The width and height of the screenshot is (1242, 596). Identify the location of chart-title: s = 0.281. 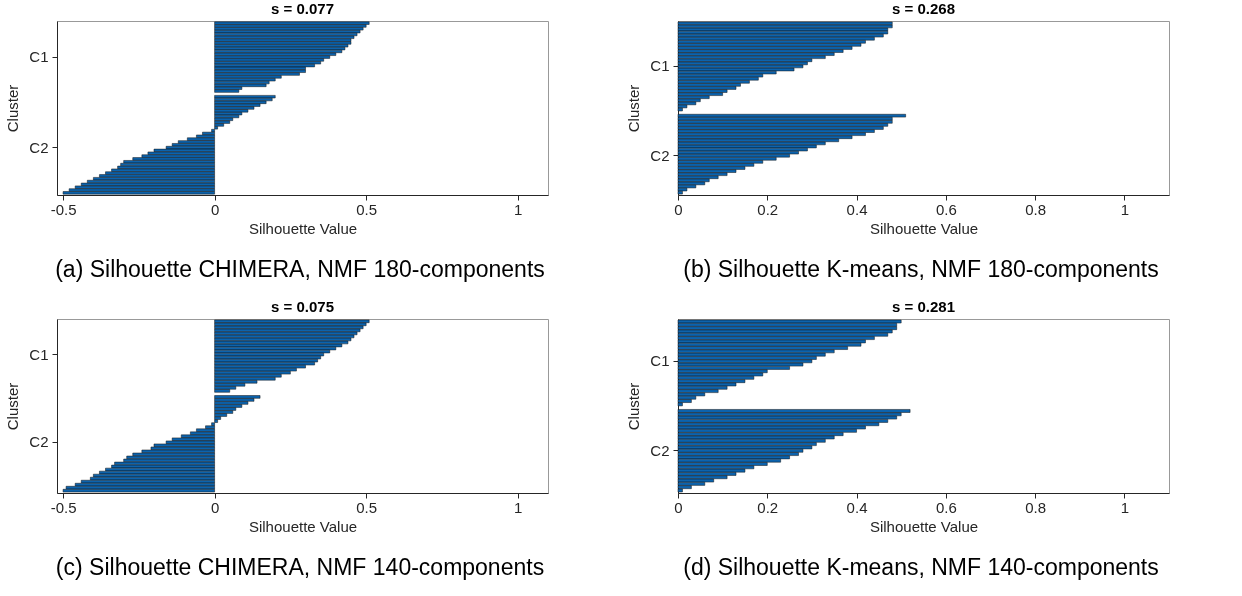
(923, 306).